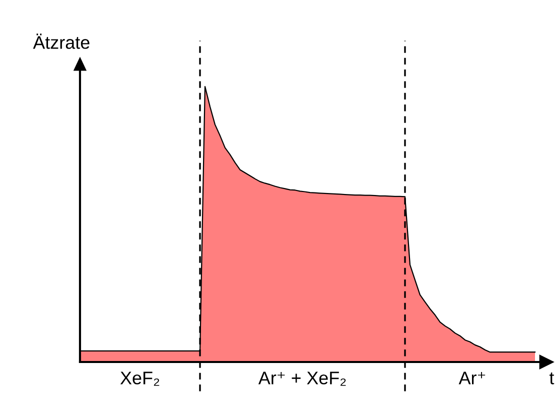 The image size is (555, 412). I want to click on text: XeF₂, so click(140, 379).